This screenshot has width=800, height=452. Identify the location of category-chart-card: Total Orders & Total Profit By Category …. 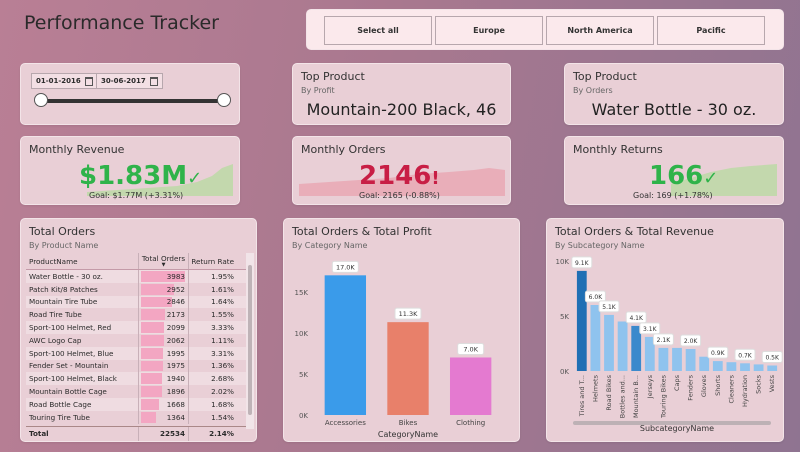
(401, 330).